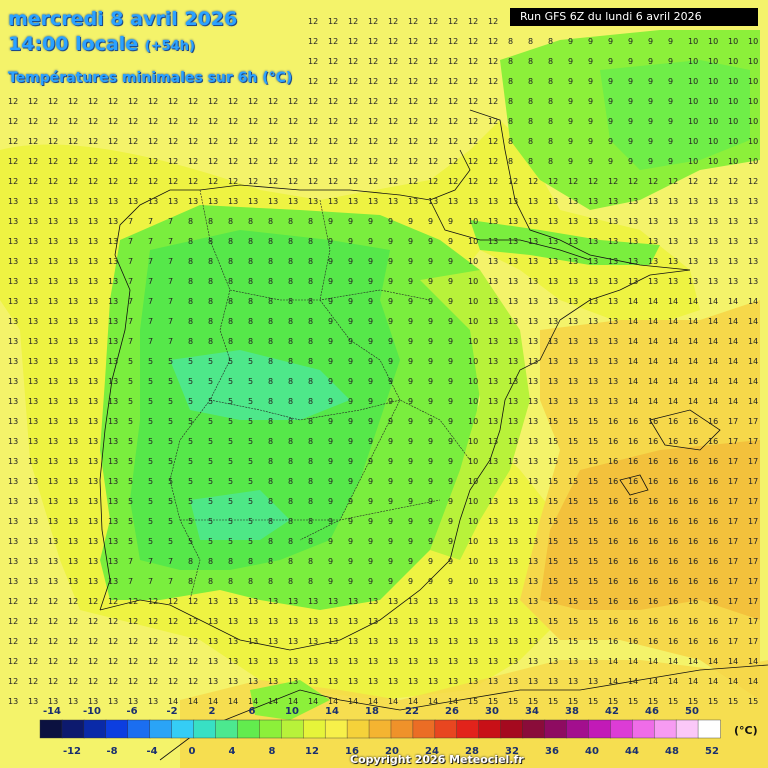  I want to click on grid-value: 7, so click(130, 561).